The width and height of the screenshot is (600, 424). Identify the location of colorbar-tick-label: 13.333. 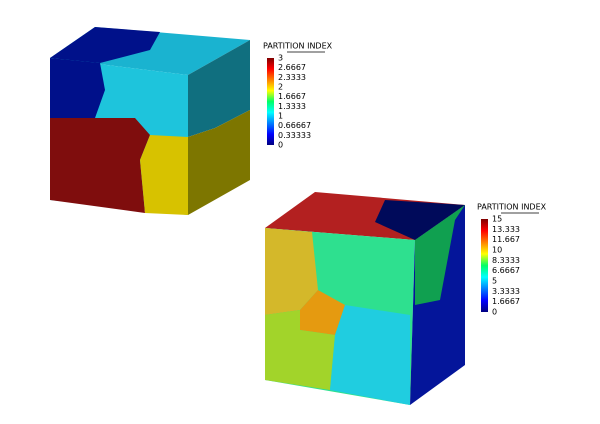
(506, 229).